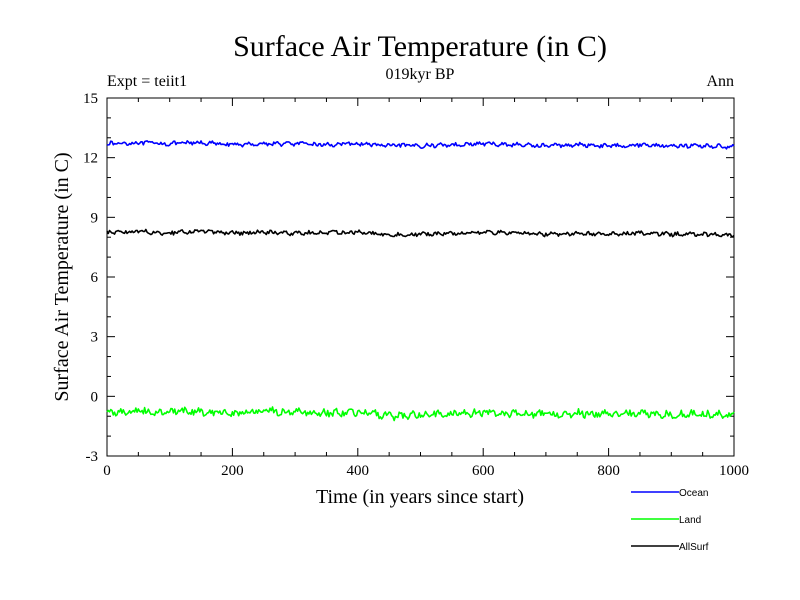 The height and width of the screenshot is (600, 800). I want to click on legend: Ocean Land AllSurf, so click(670, 520).